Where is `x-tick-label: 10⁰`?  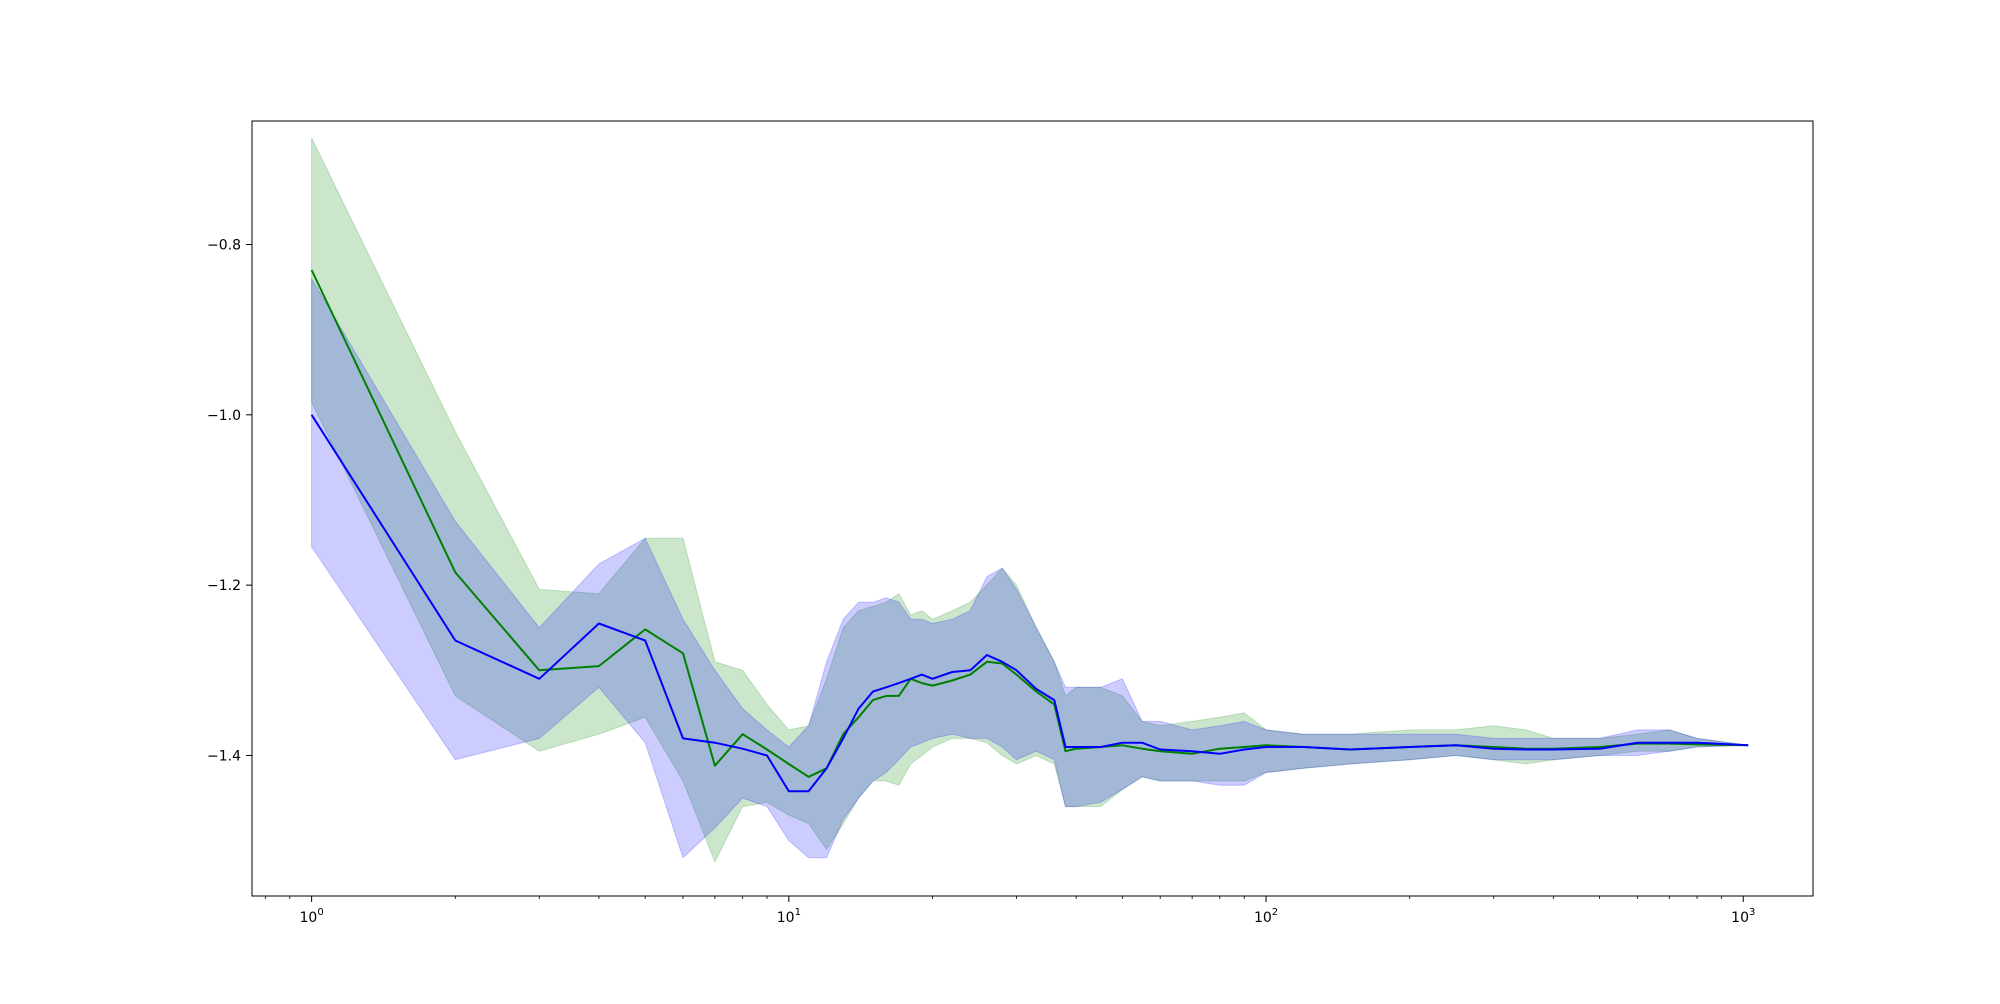 x-tick-label: 10⁰ is located at coordinates (312, 916).